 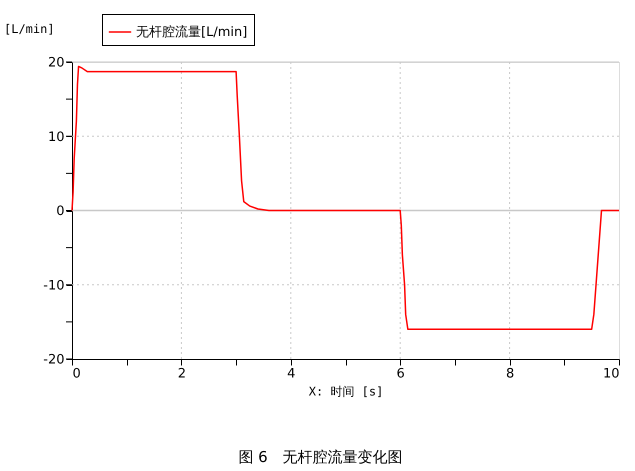 I want to click on x-tick-label: 8, so click(x=510, y=374).